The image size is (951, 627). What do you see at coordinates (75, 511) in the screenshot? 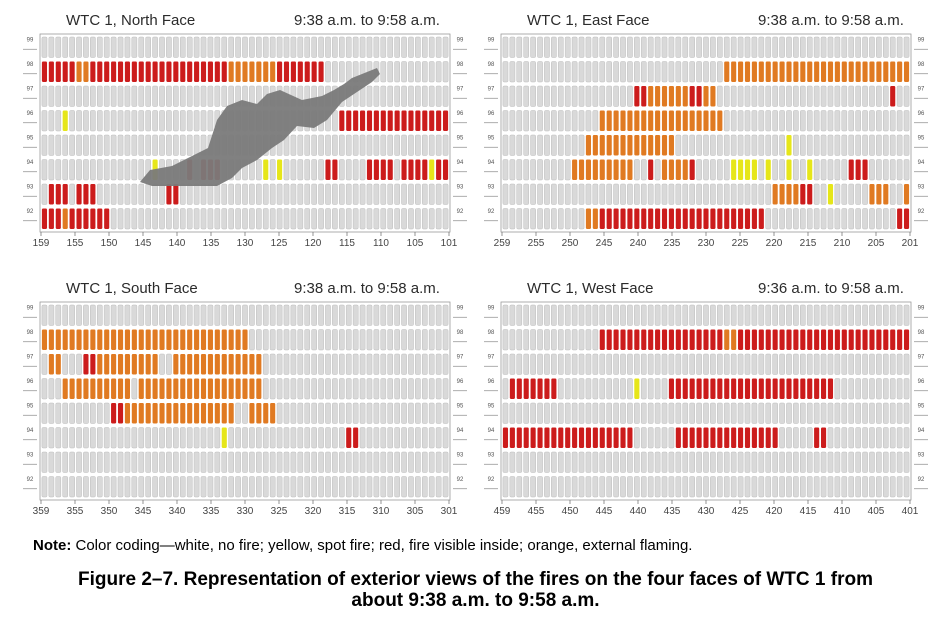
I see `x-tick-label: 355` at bounding box center [75, 511].